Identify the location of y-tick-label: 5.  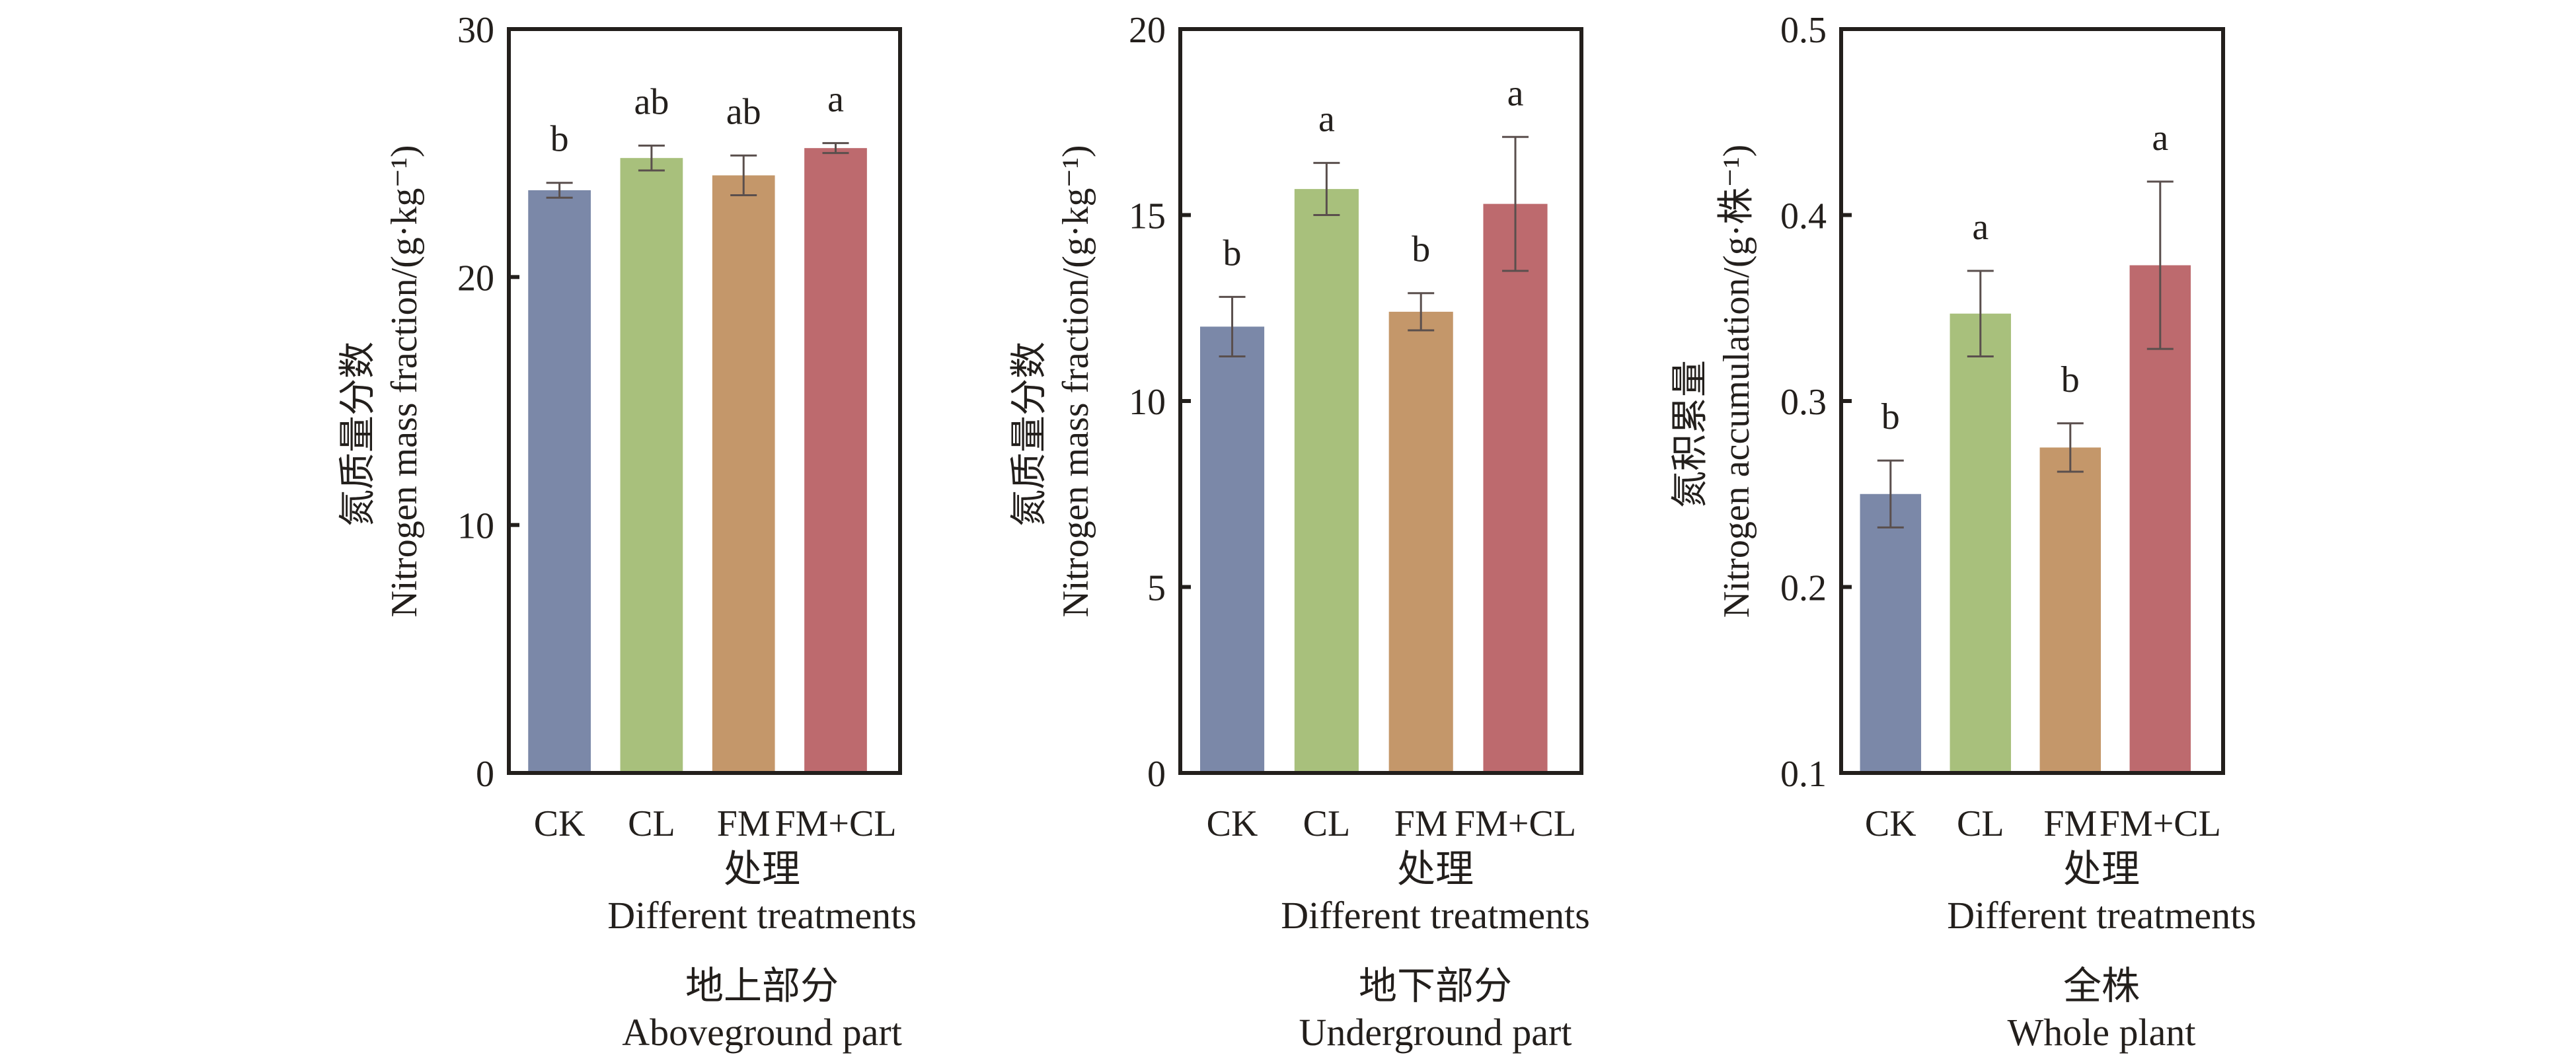
(1156, 588).